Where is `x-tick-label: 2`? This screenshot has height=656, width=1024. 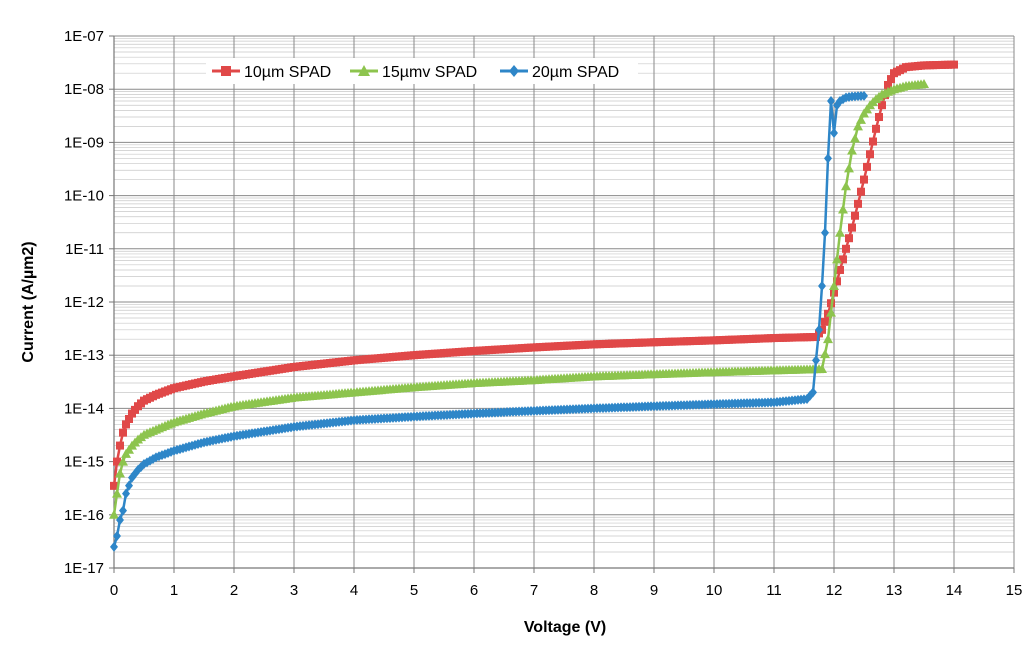
x-tick-label: 2 is located at coordinates (234, 590).